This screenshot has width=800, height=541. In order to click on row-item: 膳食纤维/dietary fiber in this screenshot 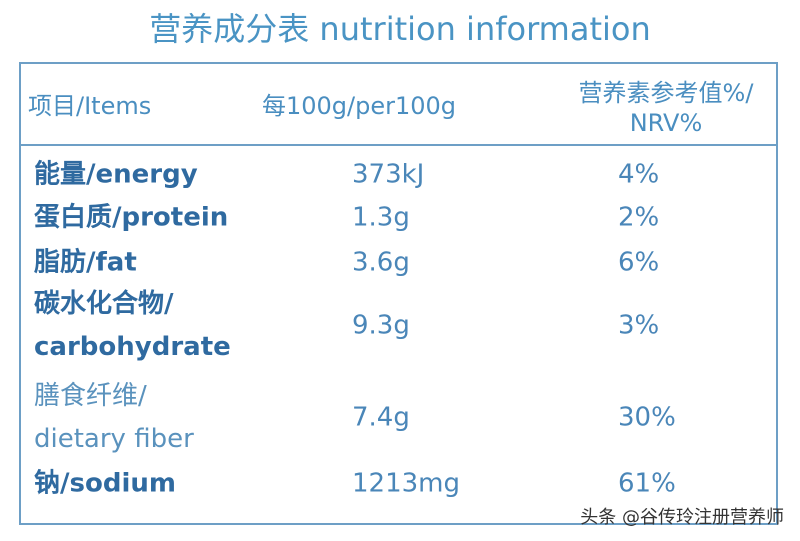, I will do `click(114, 418)`.